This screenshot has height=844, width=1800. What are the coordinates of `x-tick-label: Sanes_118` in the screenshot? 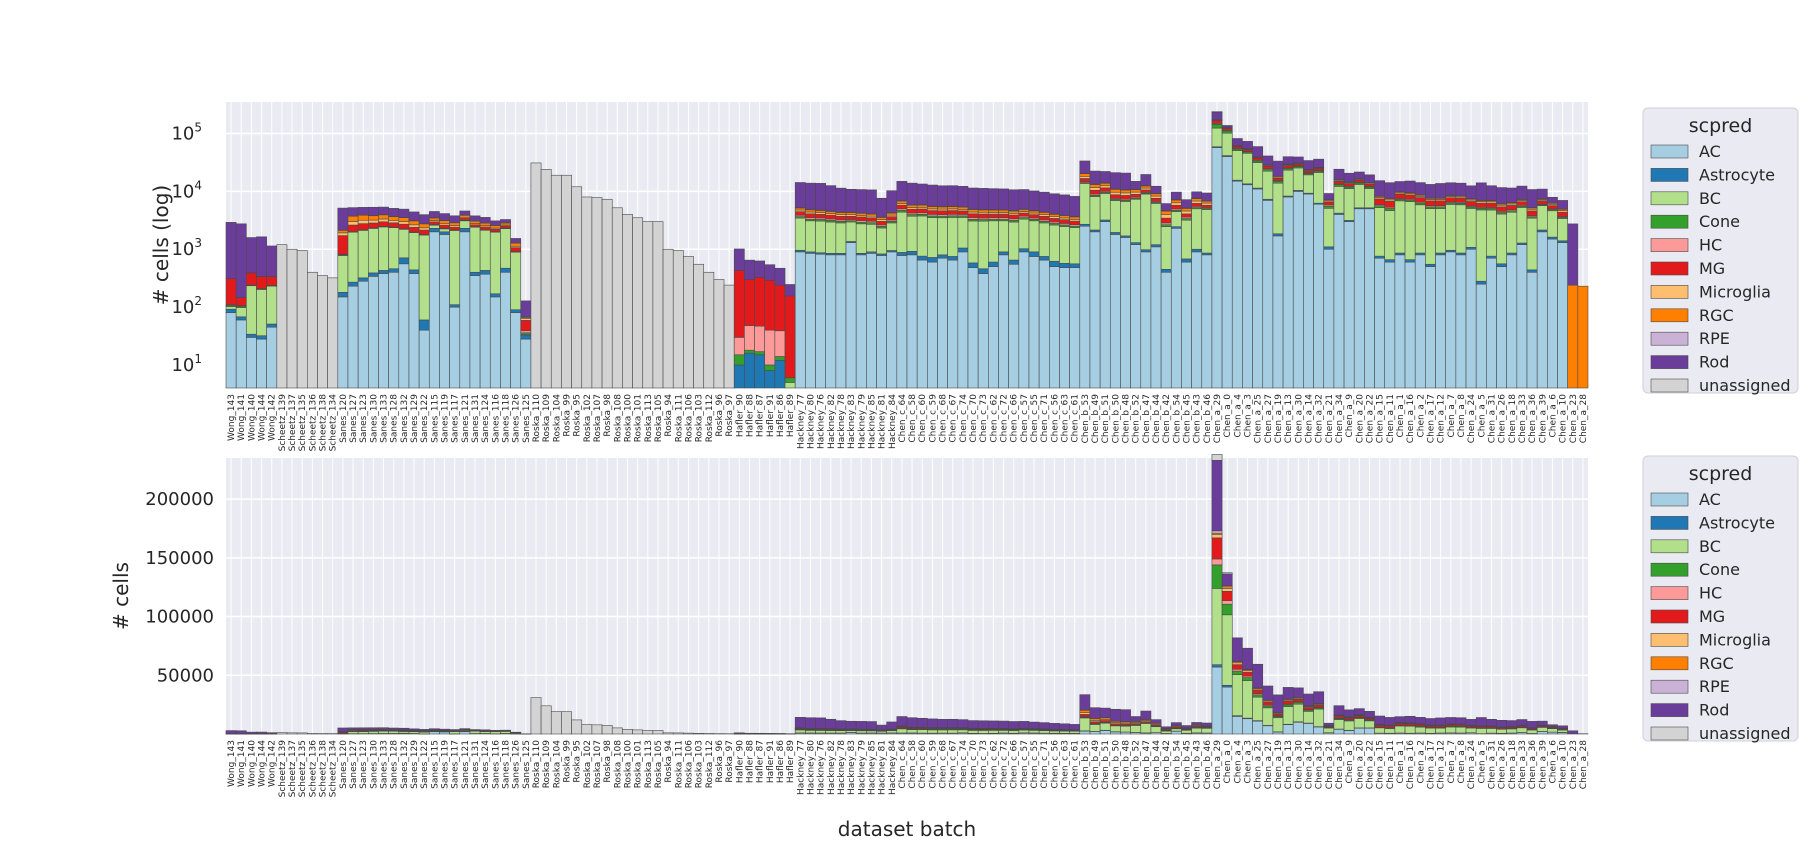 It's located at (507, 418).